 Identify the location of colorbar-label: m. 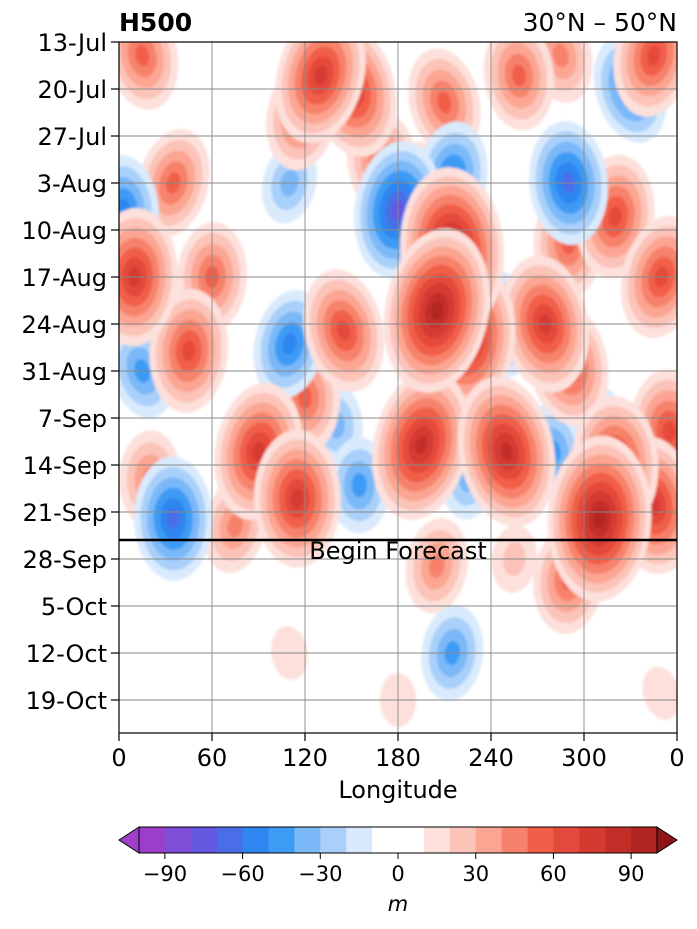
(398, 904).